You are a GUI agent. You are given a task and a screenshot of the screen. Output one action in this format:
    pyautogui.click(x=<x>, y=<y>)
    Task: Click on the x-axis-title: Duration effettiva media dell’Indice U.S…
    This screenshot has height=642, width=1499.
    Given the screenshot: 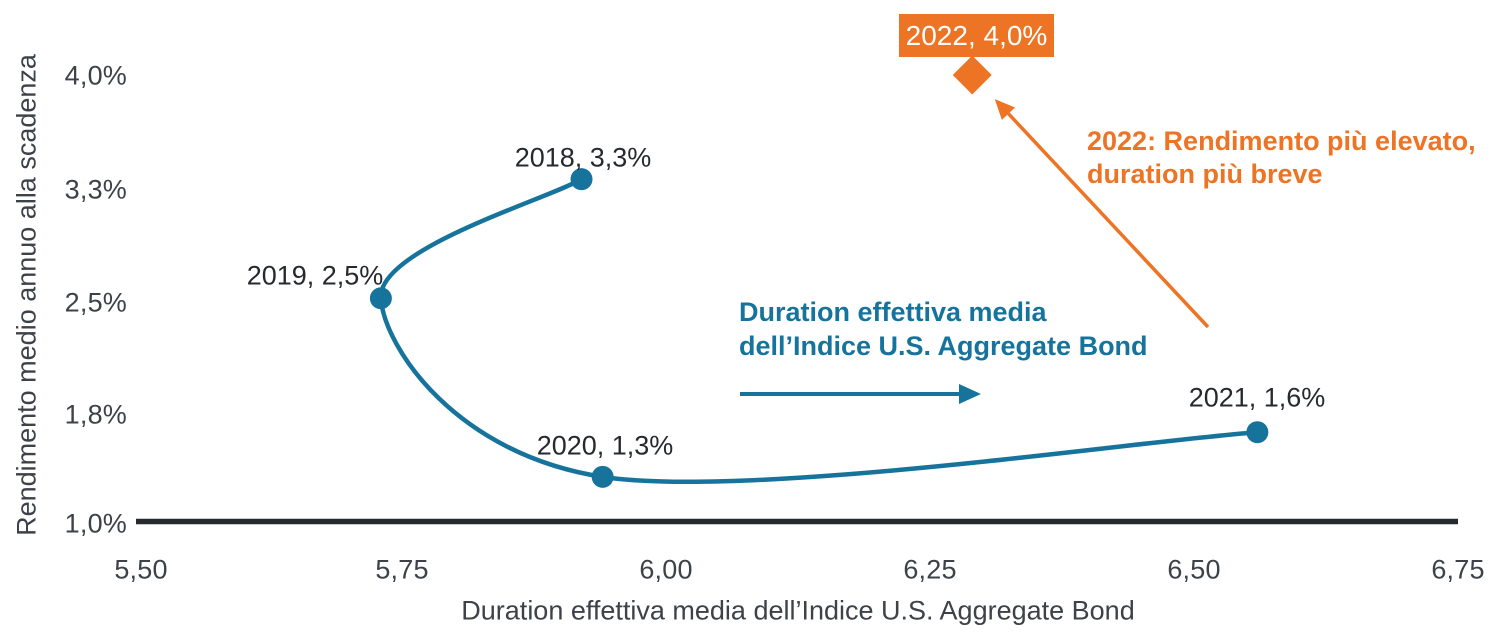 What is the action you would take?
    pyautogui.click(x=798, y=610)
    